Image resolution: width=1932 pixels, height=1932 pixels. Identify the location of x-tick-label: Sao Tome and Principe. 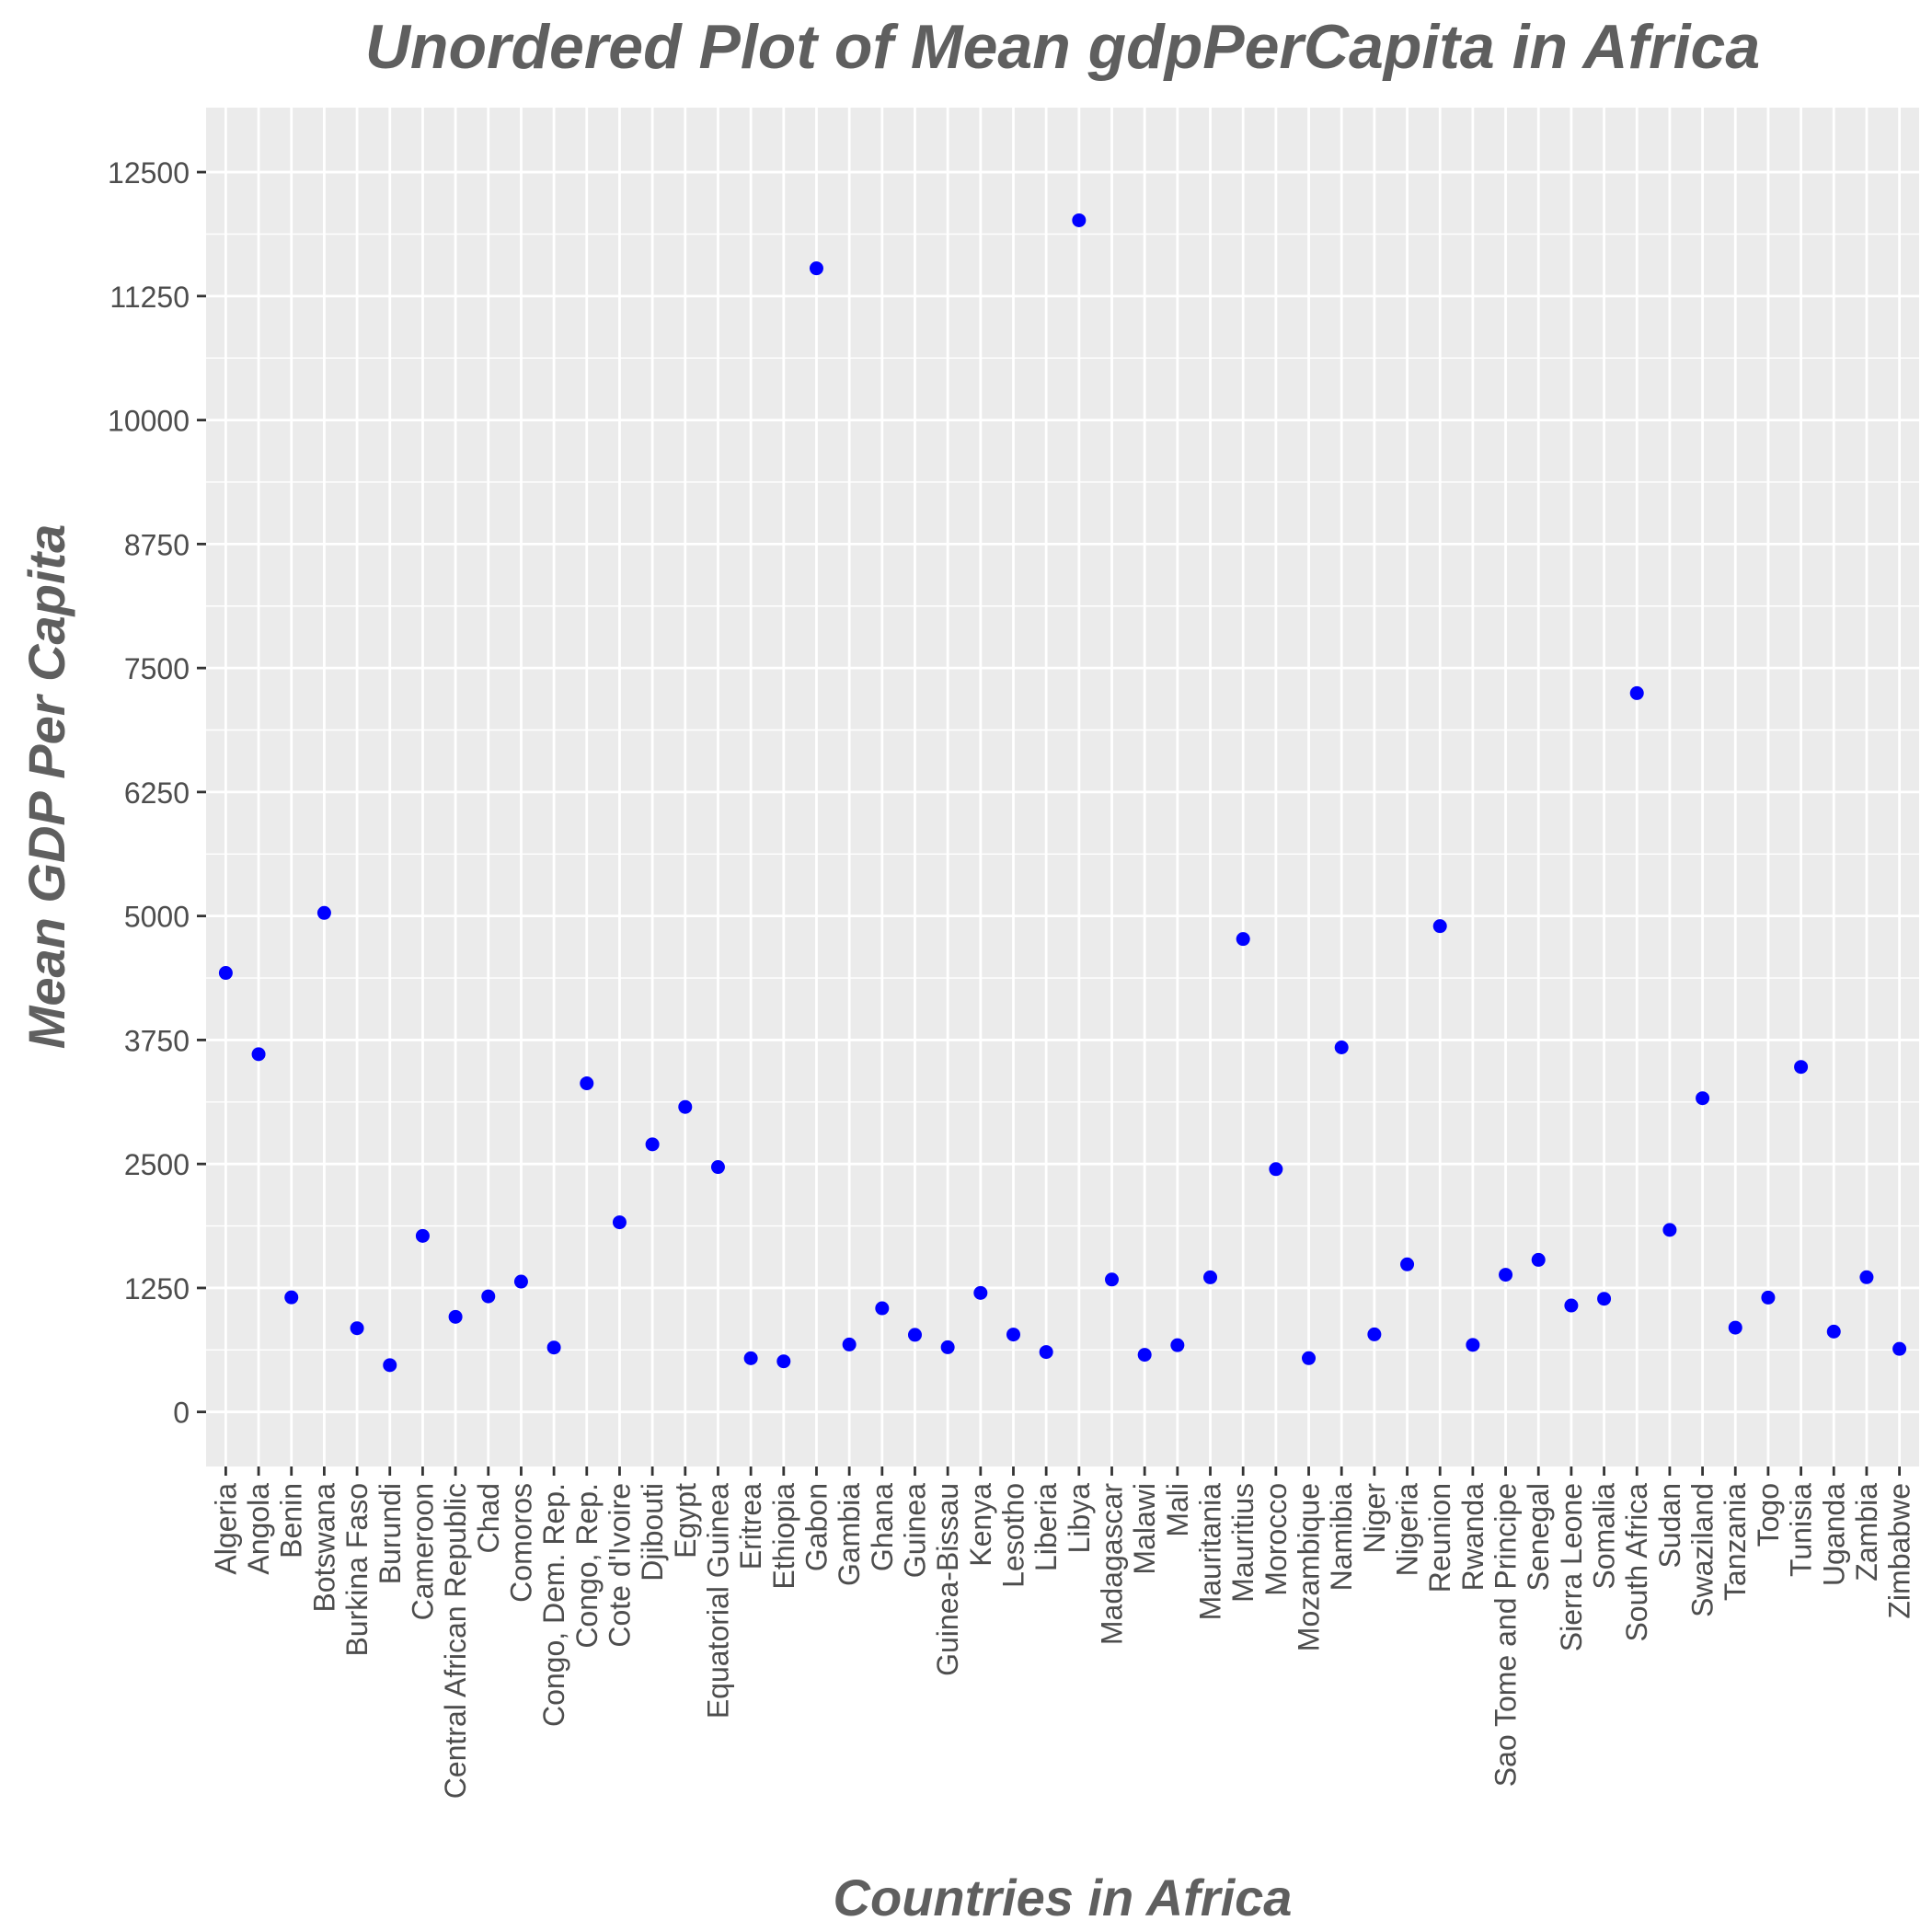
(1506, 1635).